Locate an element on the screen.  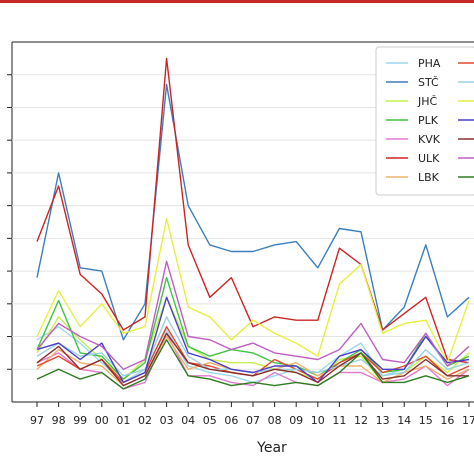
x-tick-label-02: 02 is located at coordinates (145, 420).